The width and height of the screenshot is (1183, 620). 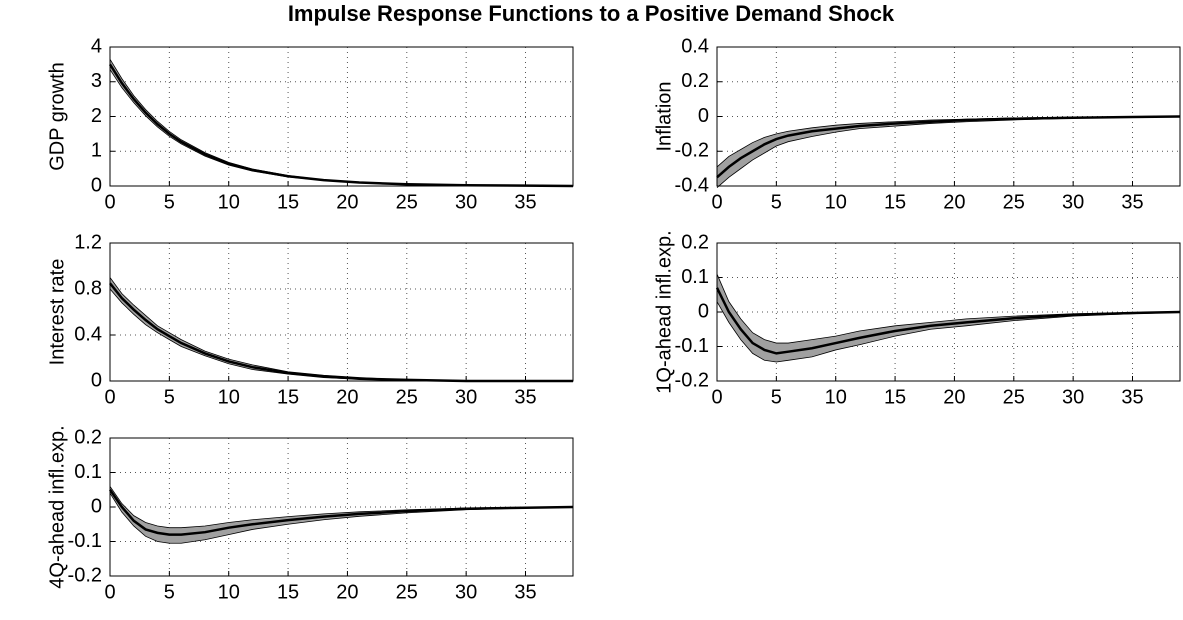 I want to click on y-tick-label: 3, so click(x=96, y=81).